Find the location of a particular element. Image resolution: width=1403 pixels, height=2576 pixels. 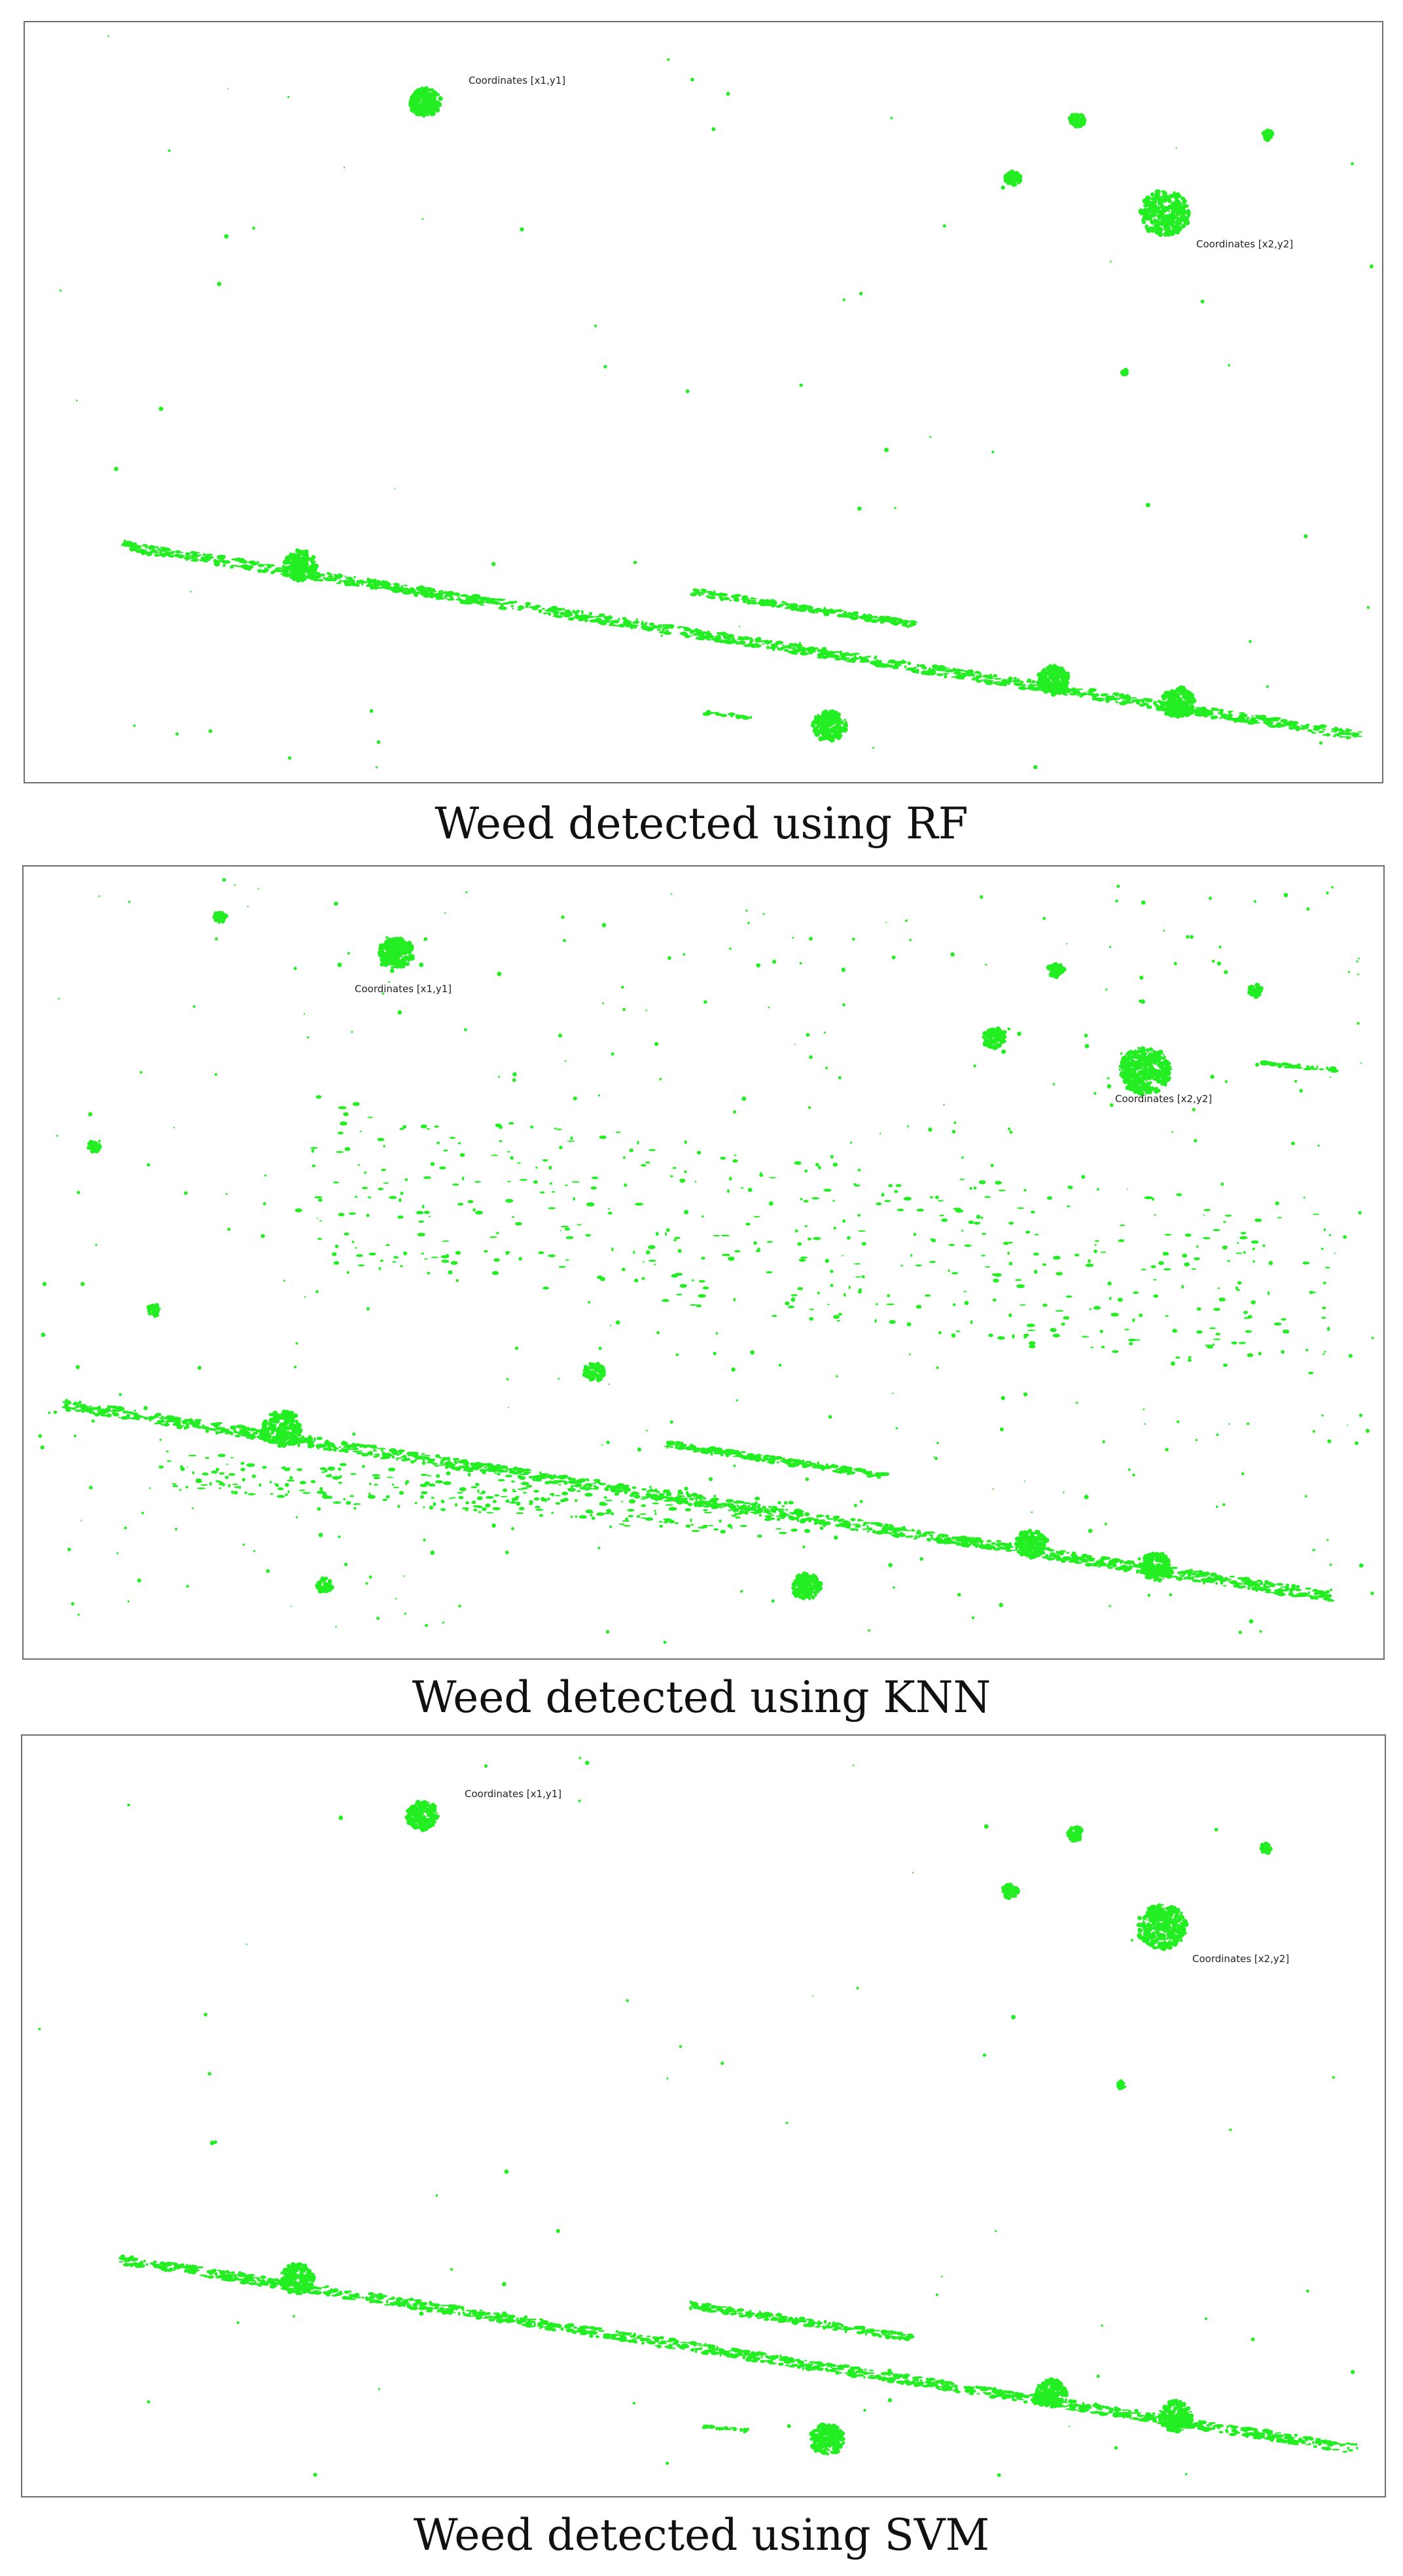

svm-coordinates-label-1: Coordinates [x1,y1] is located at coordinates (513, 1794).